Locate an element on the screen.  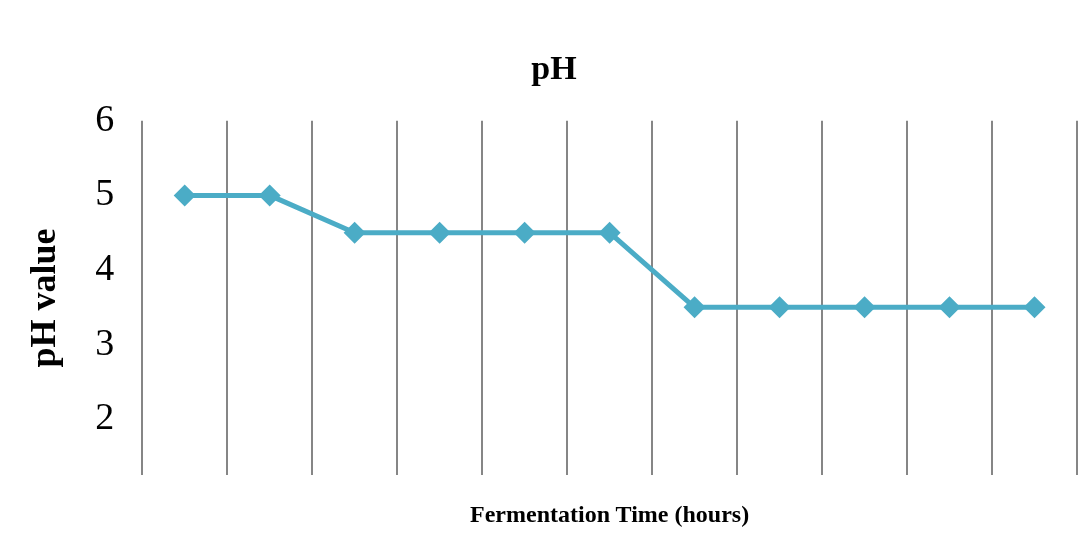
y-tick-label: 5 is located at coordinates (105, 192).